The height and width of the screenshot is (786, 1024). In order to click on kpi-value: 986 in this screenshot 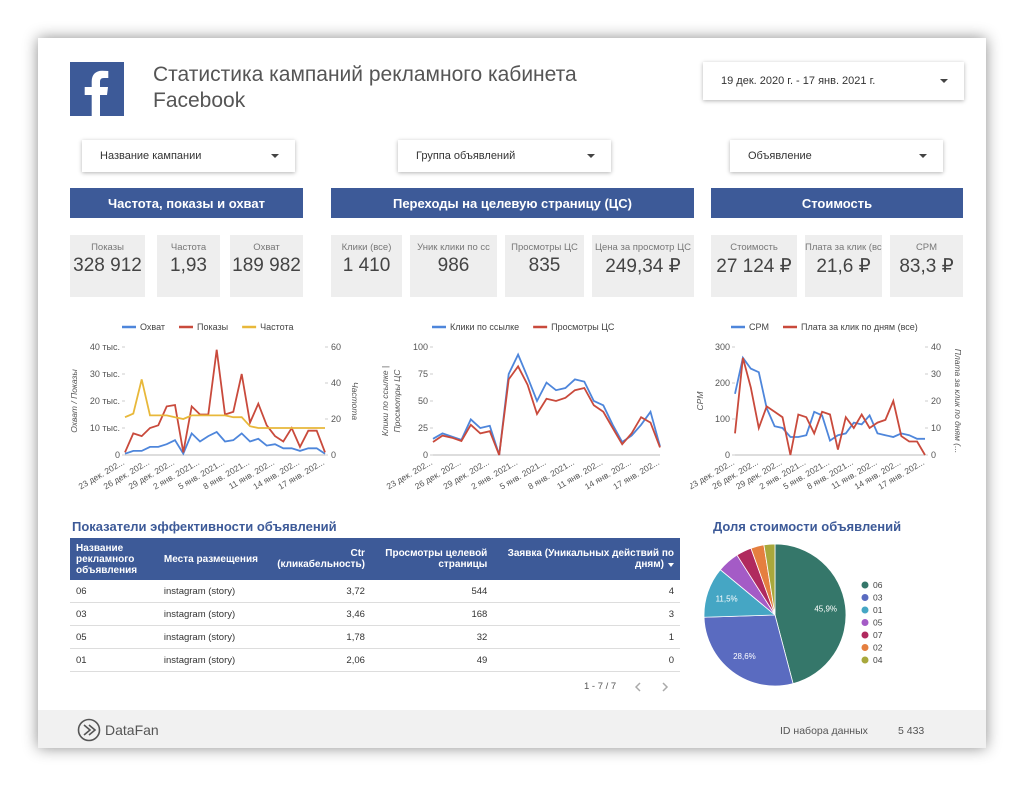, I will do `click(453, 265)`.